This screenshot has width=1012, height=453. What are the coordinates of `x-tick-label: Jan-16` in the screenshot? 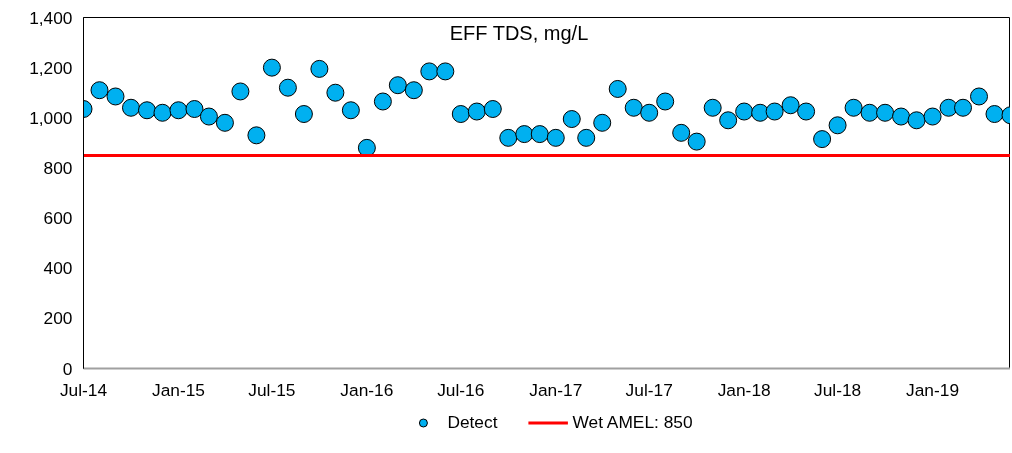 It's located at (367, 389).